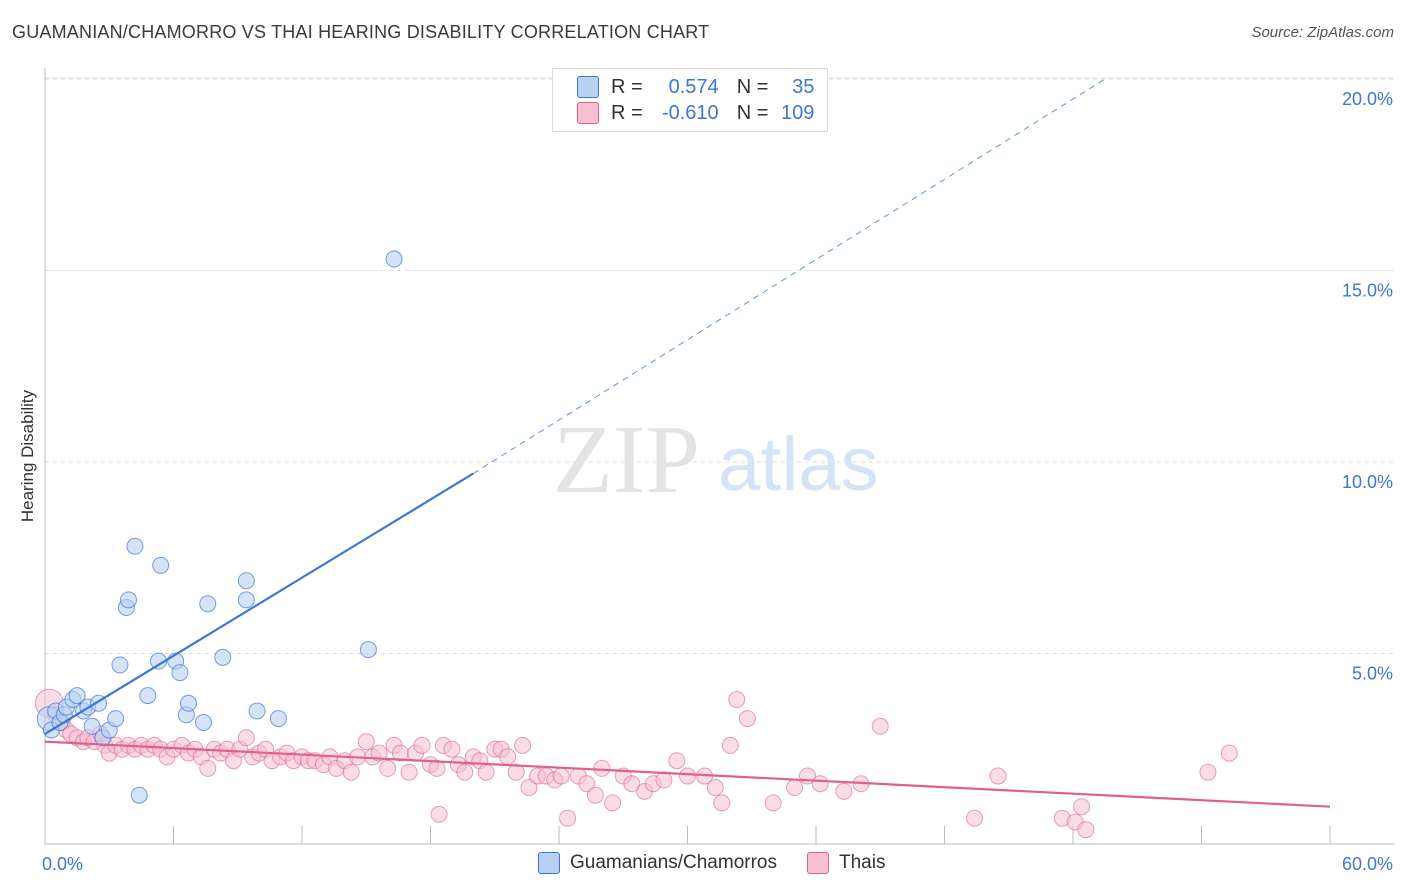 The width and height of the screenshot is (1406, 892). I want to click on legend-r-value: -0.610, so click(690, 112).